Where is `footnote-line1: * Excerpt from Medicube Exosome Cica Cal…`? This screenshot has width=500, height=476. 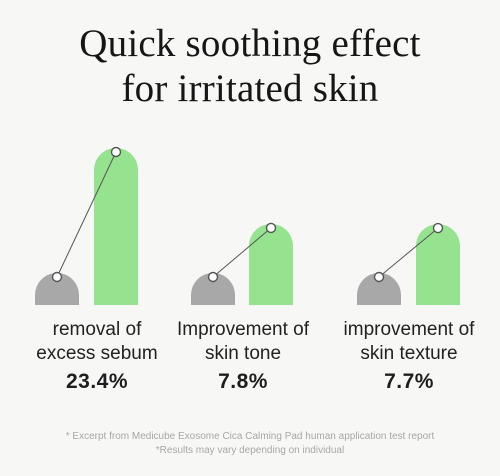
footnote-line1: * Excerpt from Medicube Exosome Cica Cal… is located at coordinates (250, 436).